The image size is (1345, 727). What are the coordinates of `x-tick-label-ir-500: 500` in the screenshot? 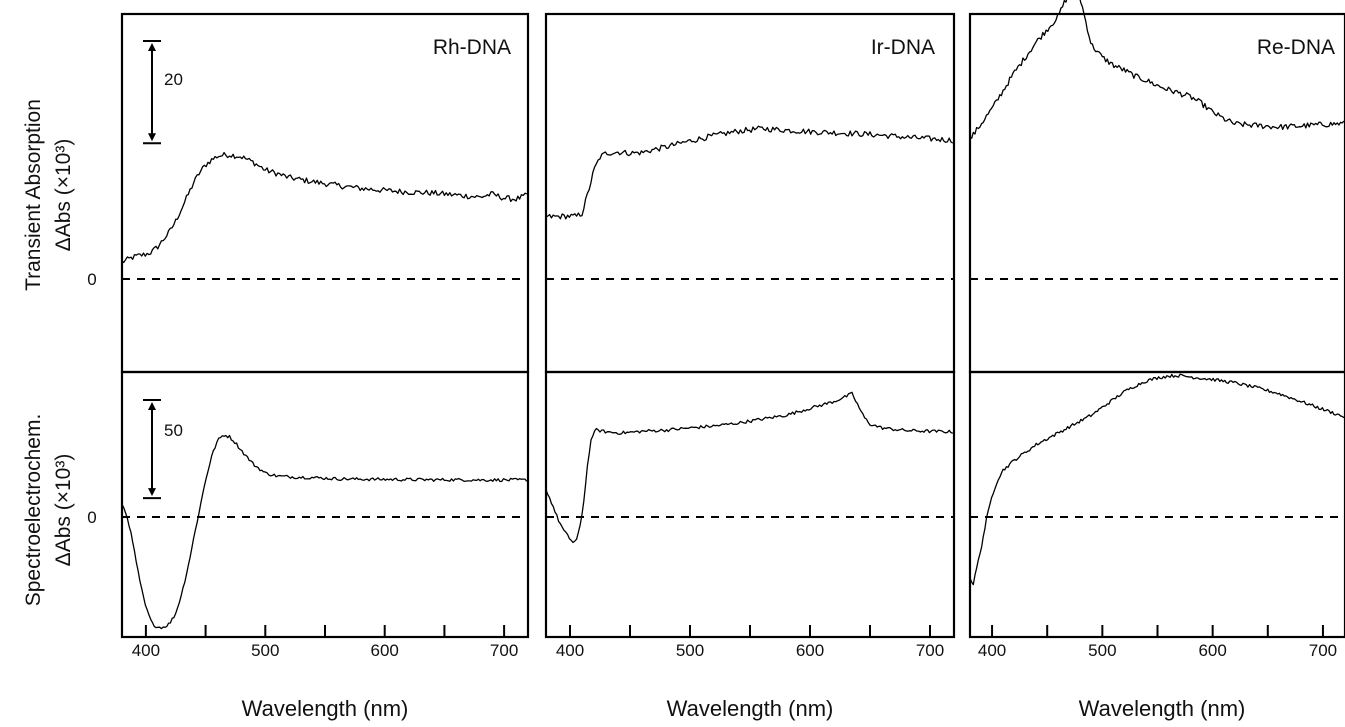 It's located at (690, 650).